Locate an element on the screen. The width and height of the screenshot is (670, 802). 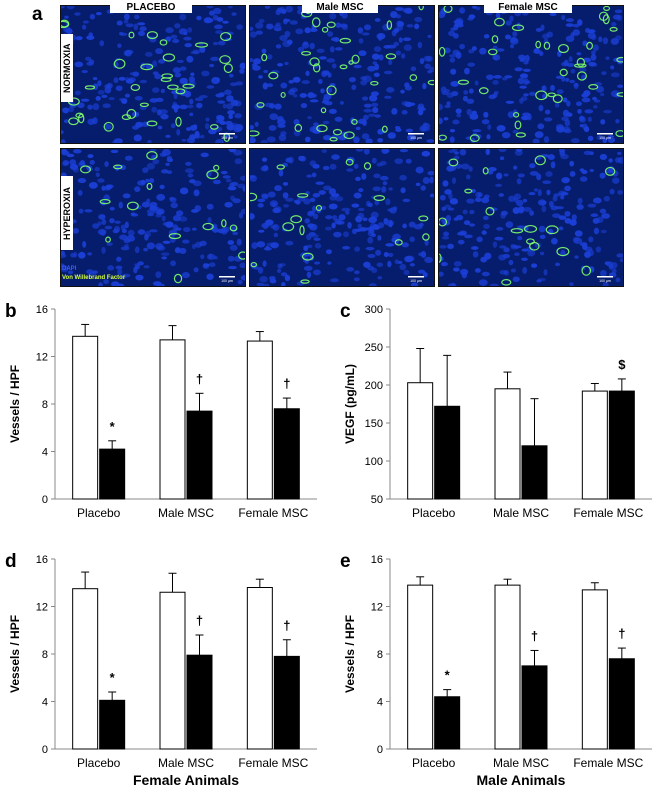
panel-letter-a: a is located at coordinates (37, 14).